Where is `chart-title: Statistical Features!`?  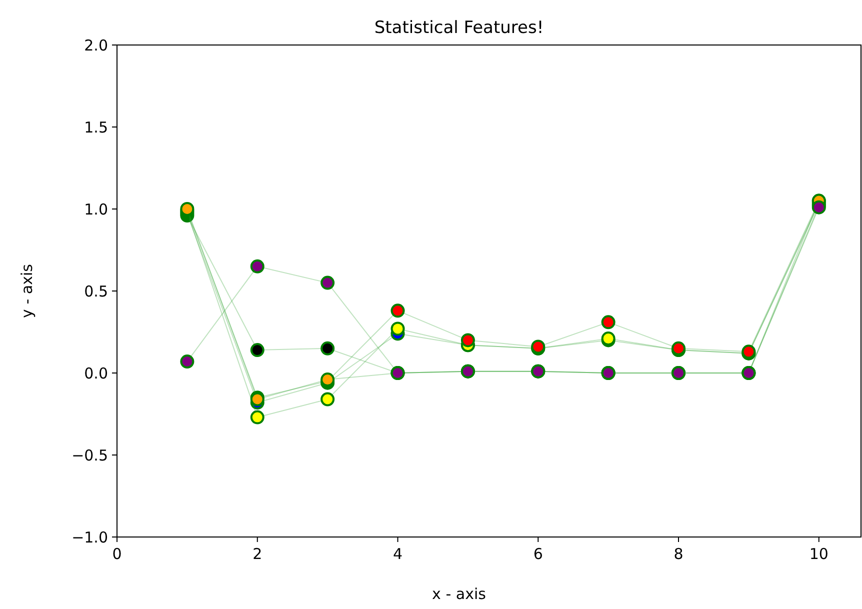 chart-title: Statistical Features! is located at coordinates (459, 28).